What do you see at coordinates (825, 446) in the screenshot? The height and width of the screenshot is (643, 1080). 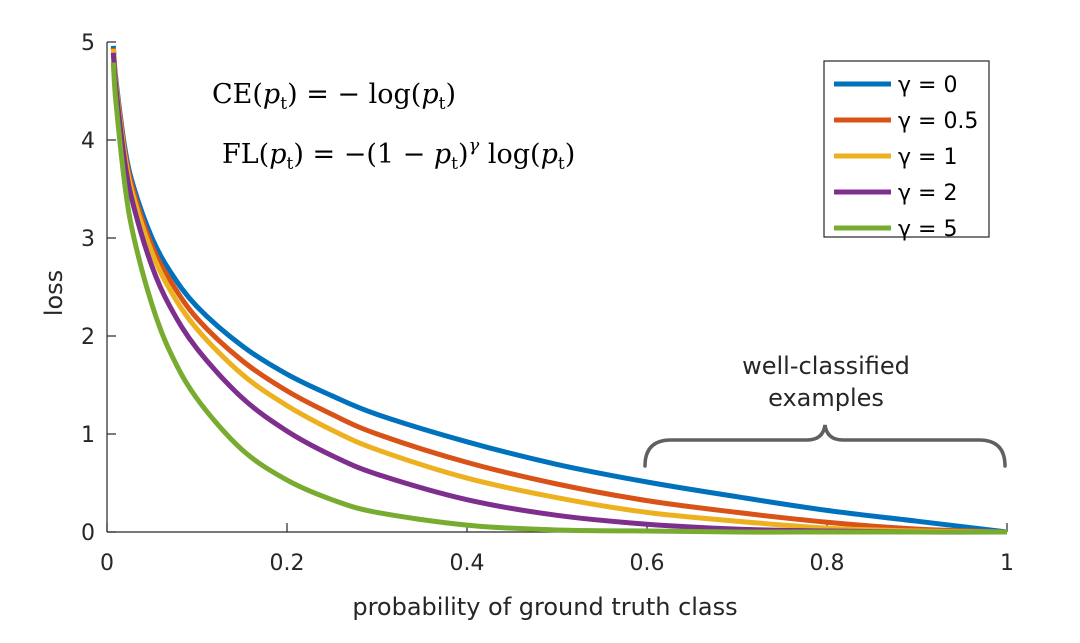 I see `curly-brace` at bounding box center [825, 446].